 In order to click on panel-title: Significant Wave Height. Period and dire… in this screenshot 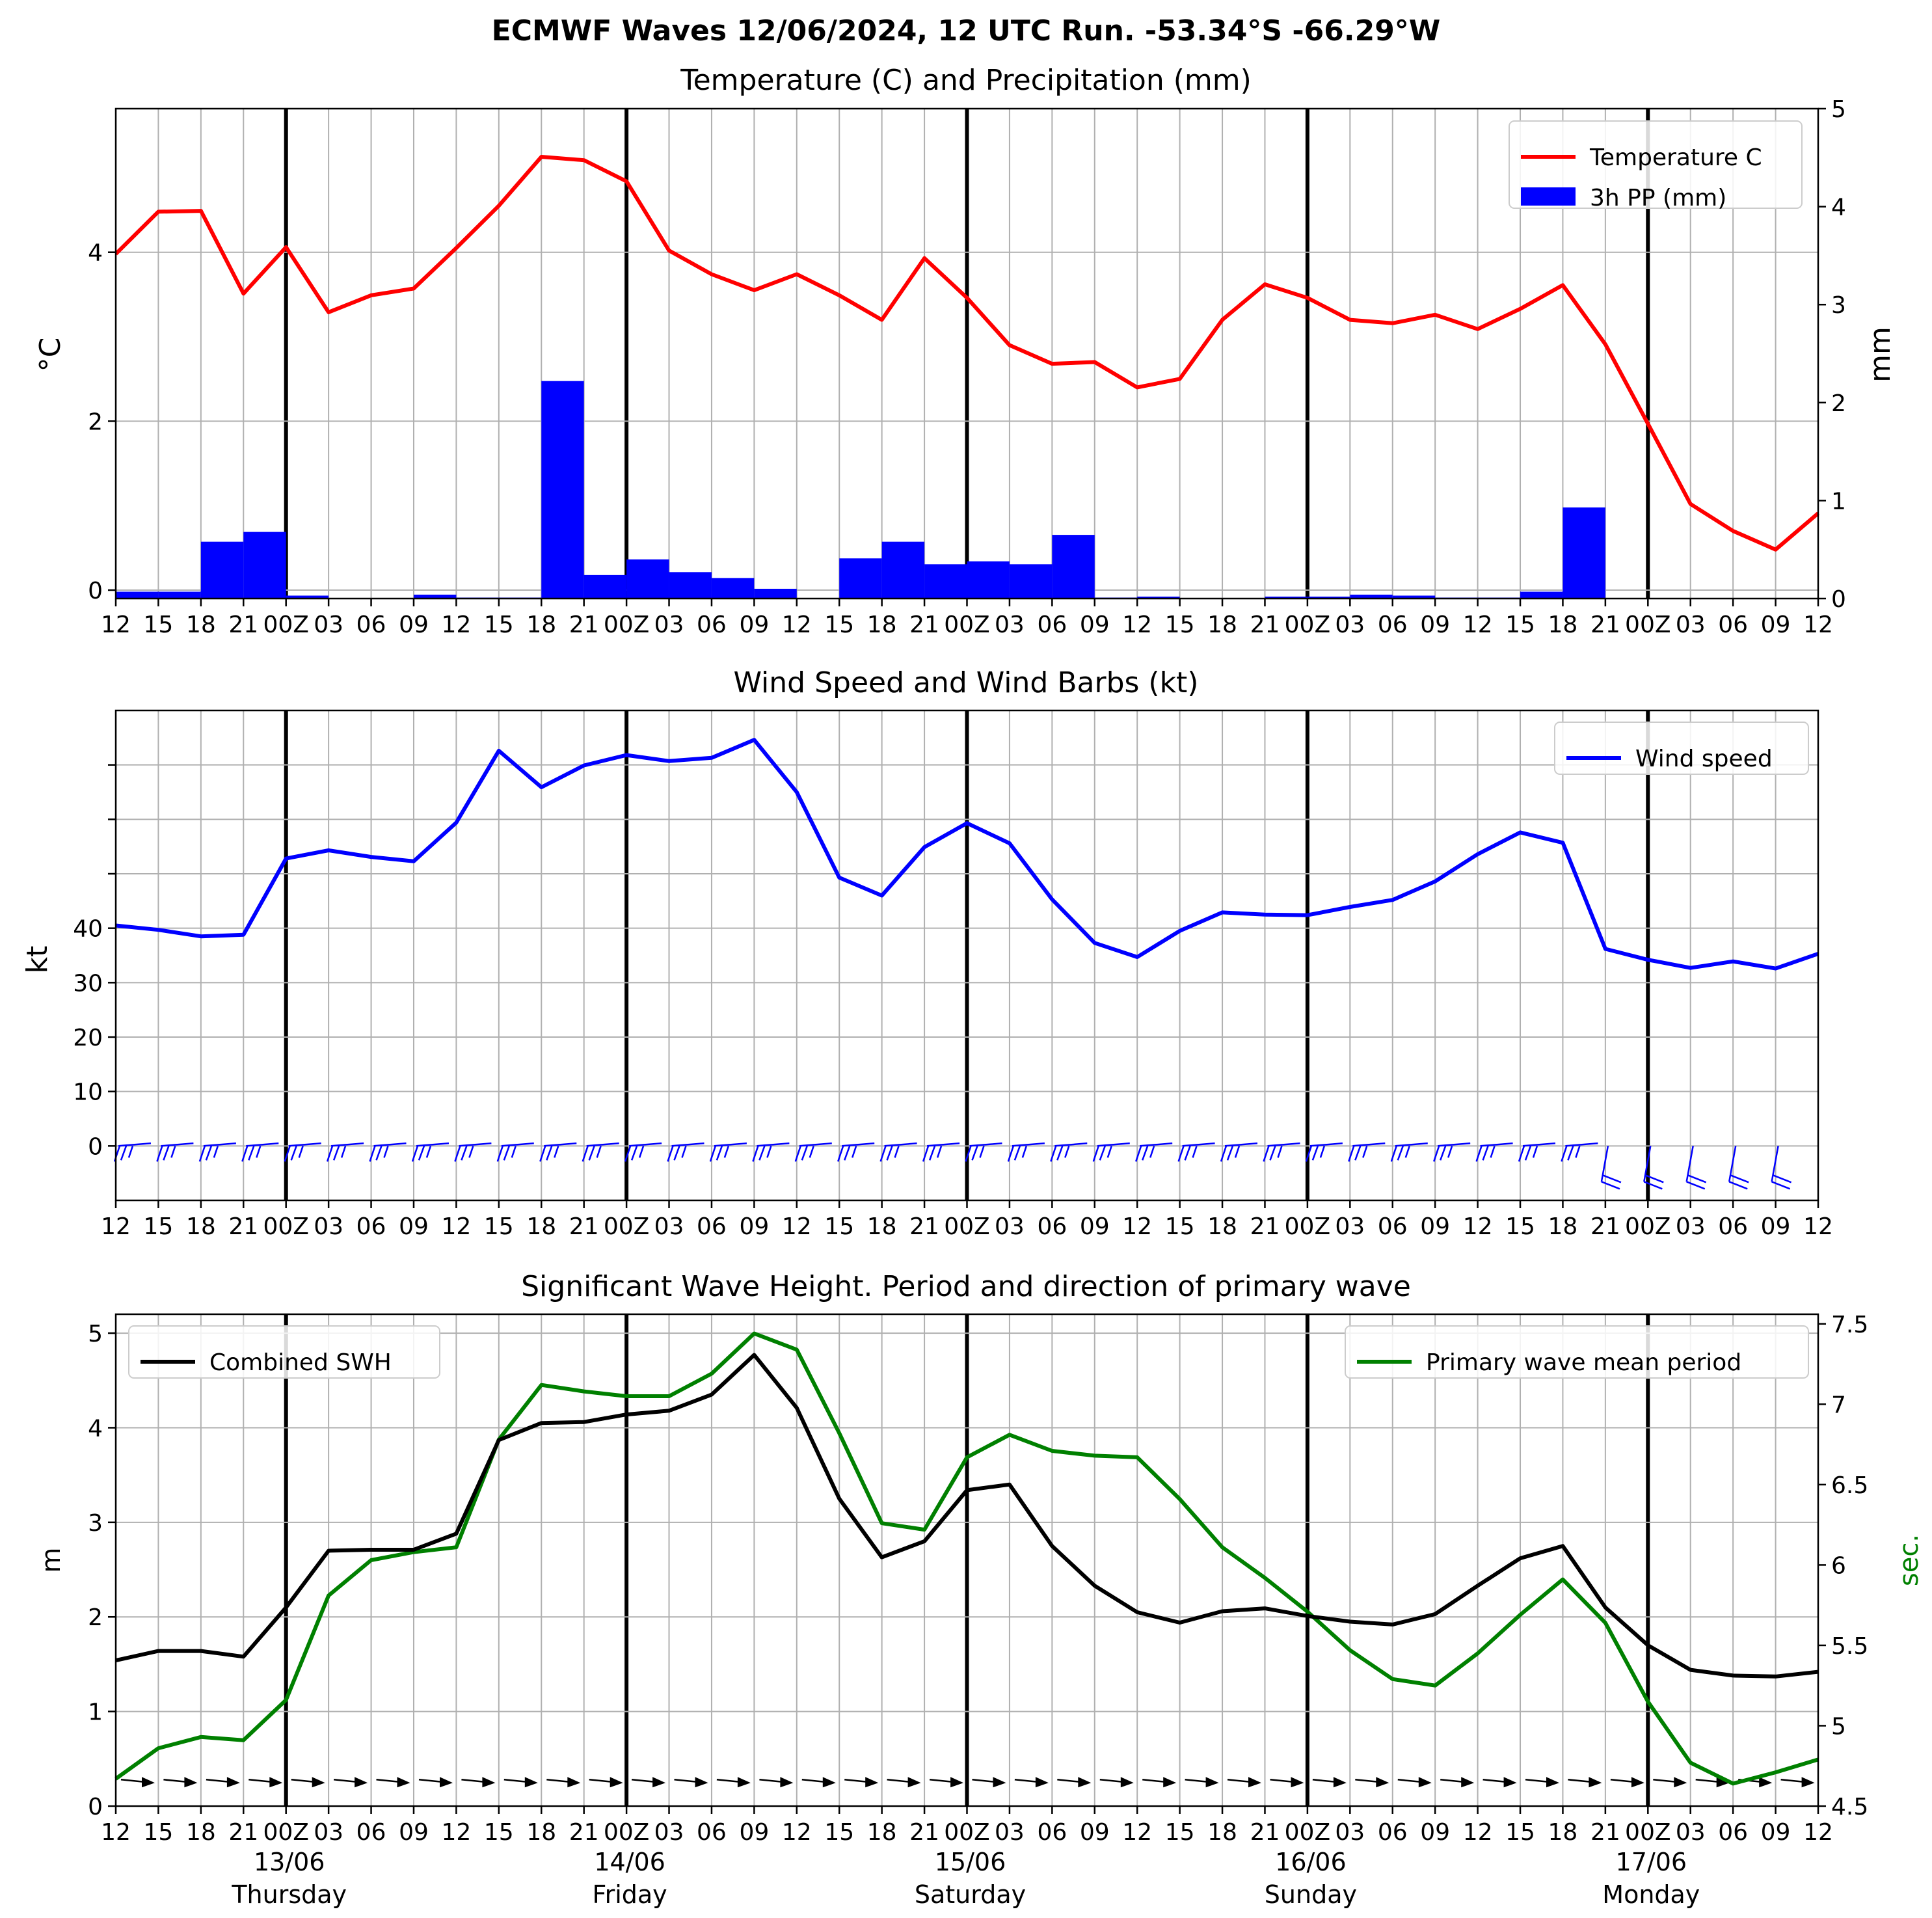, I will do `click(966, 1286)`.